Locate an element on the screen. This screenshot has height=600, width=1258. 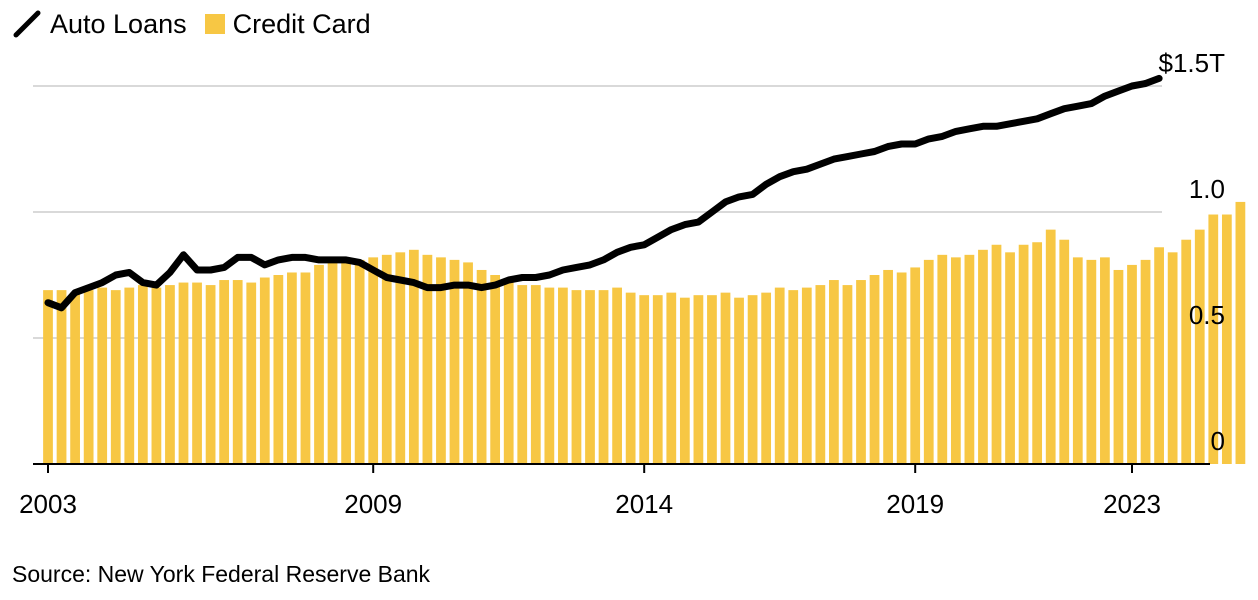
x-tick-label: 2023 is located at coordinates (1132, 504).